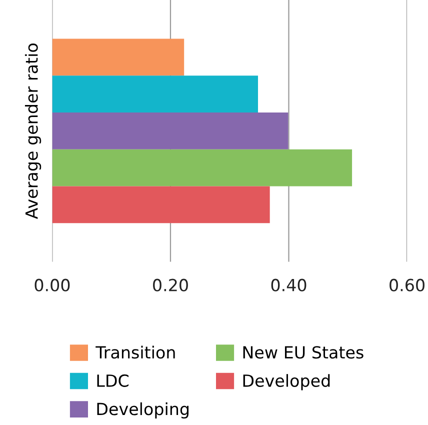 The height and width of the screenshot is (425, 428). Describe the element at coordinates (288, 285) in the screenshot. I see `x-tick-label: 0.40` at that location.